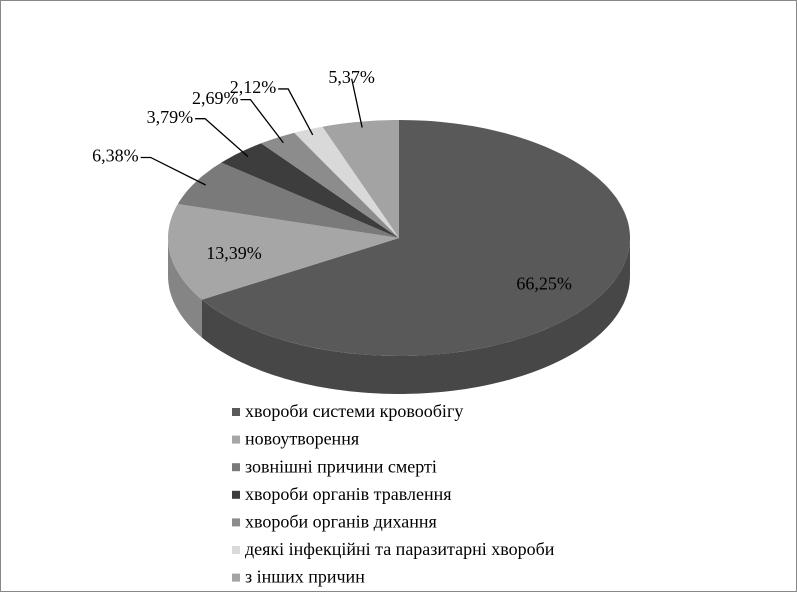  What do you see at coordinates (341, 466) in the screenshot?
I see `legend-label: зовнішні причини смерті` at bounding box center [341, 466].